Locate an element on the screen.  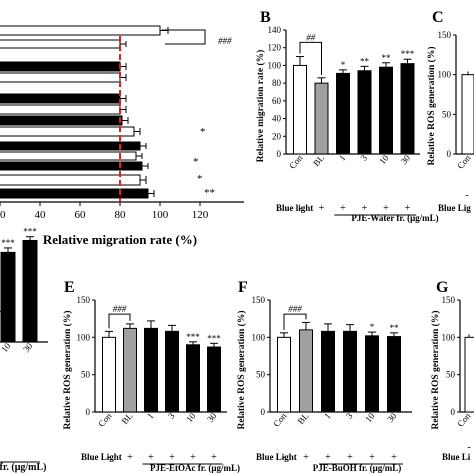
panel-b-significance: *** is located at coordinates (408, 54).